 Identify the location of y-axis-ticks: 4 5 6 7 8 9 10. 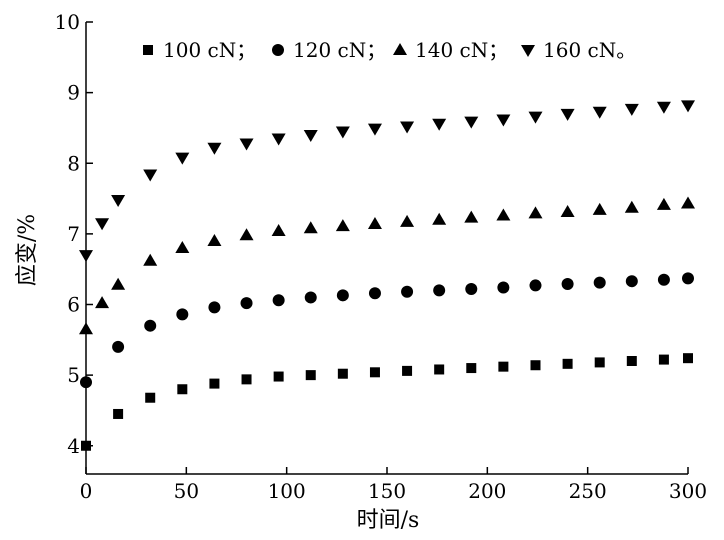
(74, 234).